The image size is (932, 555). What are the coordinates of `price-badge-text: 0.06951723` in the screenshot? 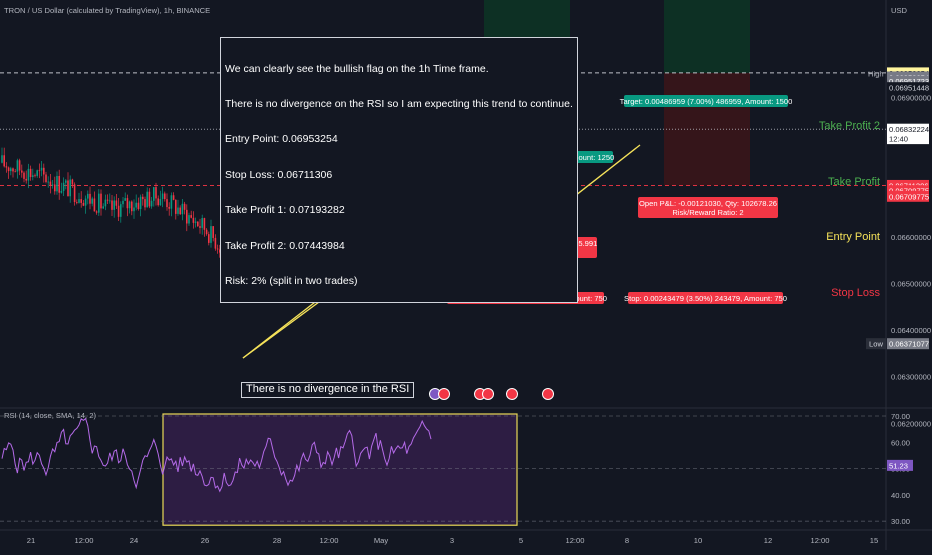 It's located at (909, 81).